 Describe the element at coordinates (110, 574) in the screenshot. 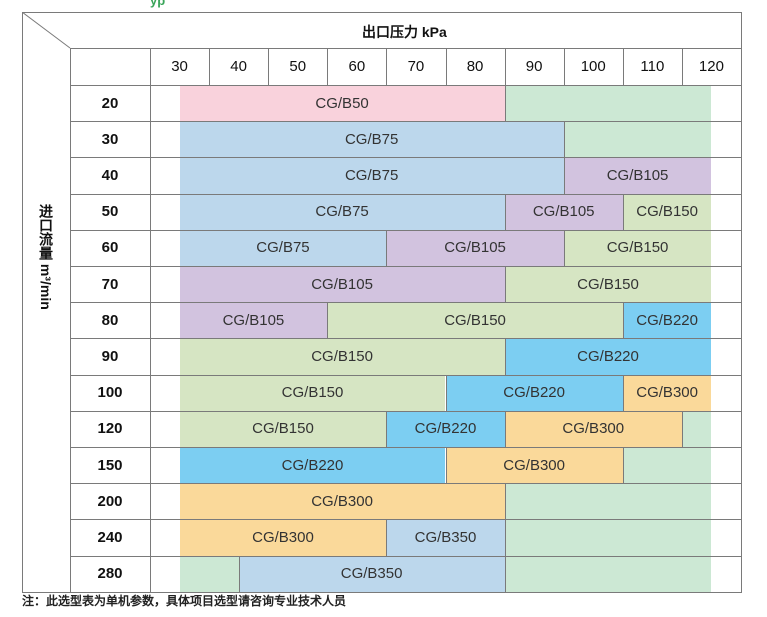

I see `flow-row-label: 280` at that location.